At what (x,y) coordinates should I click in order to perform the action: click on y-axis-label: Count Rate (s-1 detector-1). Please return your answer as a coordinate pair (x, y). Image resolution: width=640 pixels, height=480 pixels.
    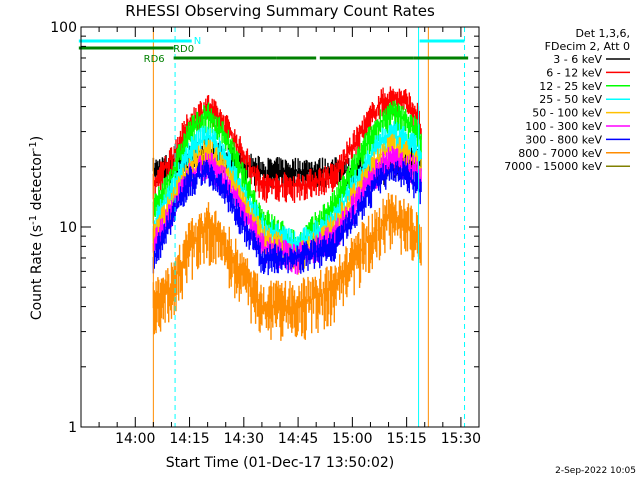
    Looking at the image, I should click on (37, 228).